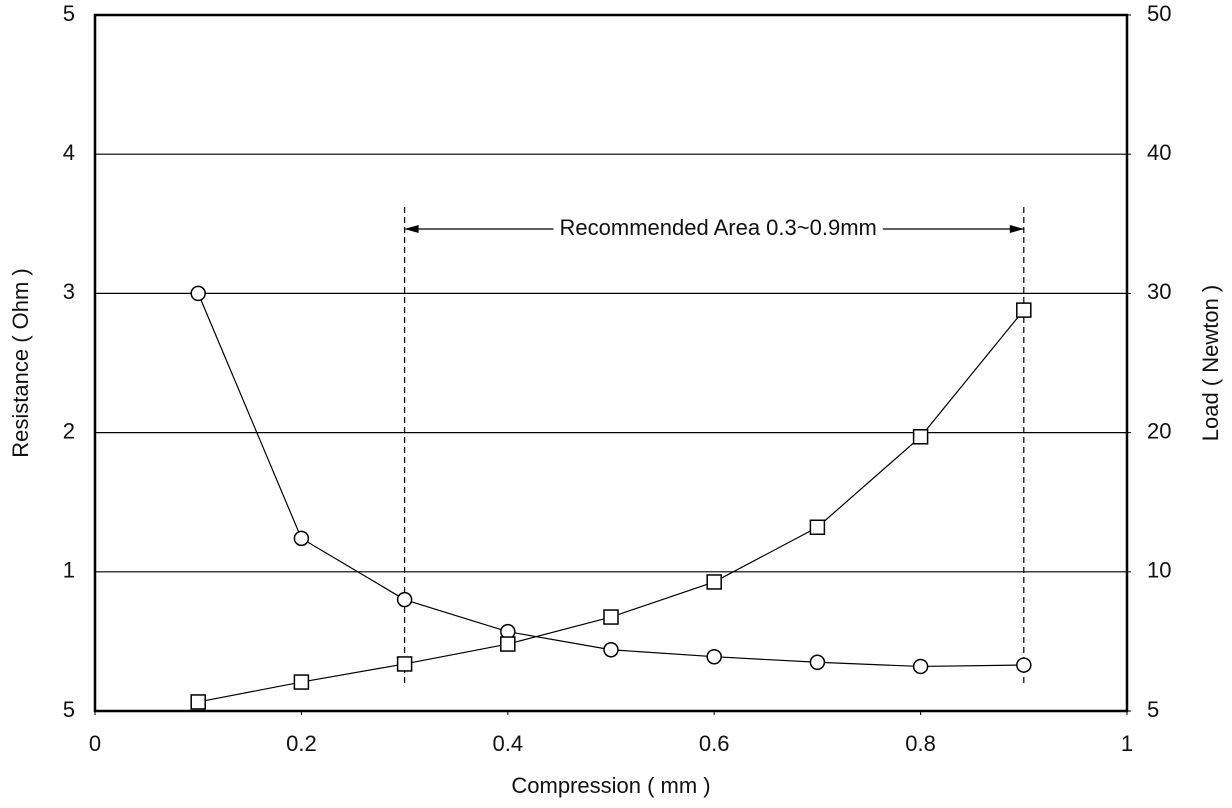  Describe the element at coordinates (20, 363) in the screenshot. I see `y-axis-label: Resistance ( Ohm )` at that location.